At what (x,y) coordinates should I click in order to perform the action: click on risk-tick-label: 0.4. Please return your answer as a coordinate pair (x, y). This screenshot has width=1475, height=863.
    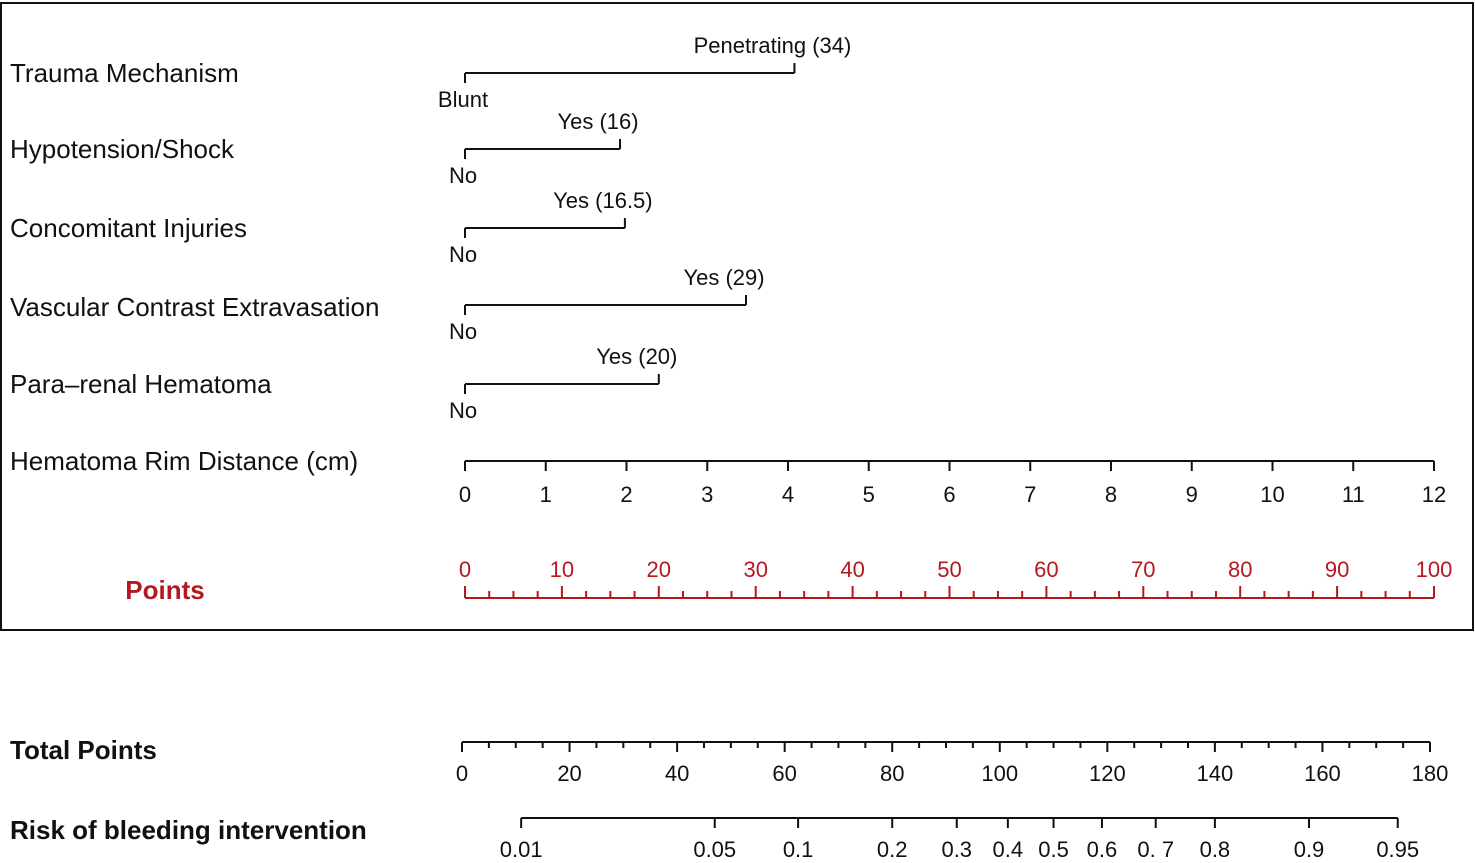
    Looking at the image, I should click on (1008, 849).